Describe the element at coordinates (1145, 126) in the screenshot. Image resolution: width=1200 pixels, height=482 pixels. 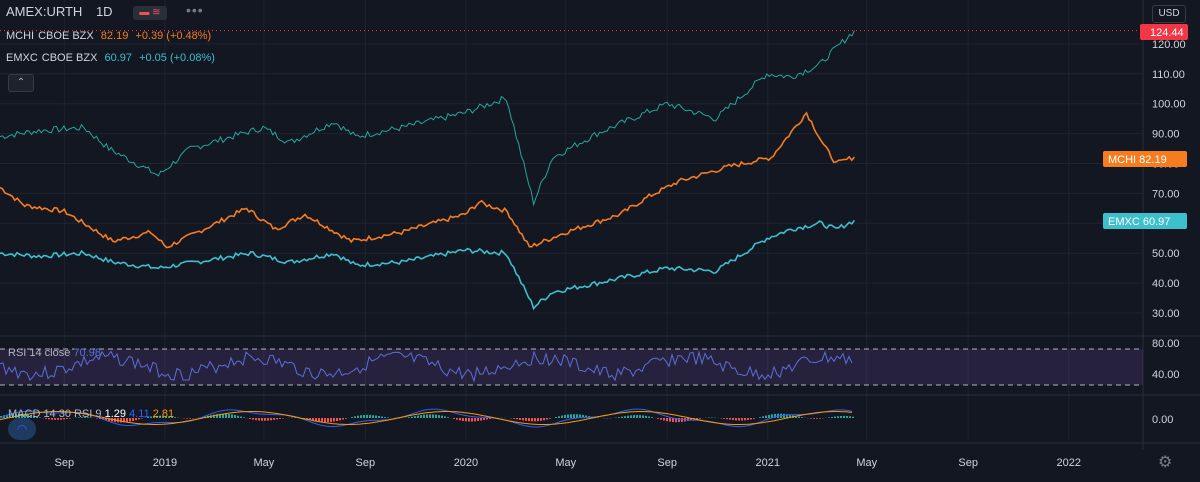
I see `price-scale-labels: 124.44 MCHI 82.19 EMXC 60.97` at that location.